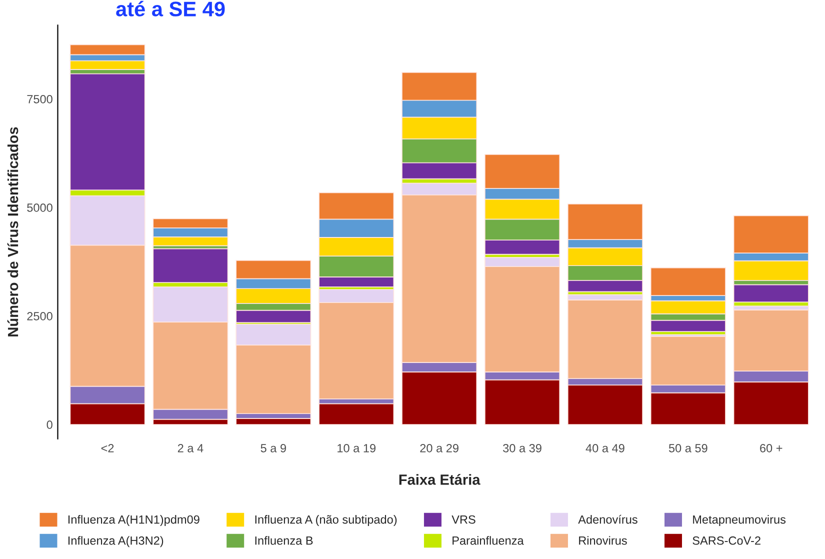  Describe the element at coordinates (739, 520) in the screenshot. I see `legend-label: Metapneumovirus` at that location.